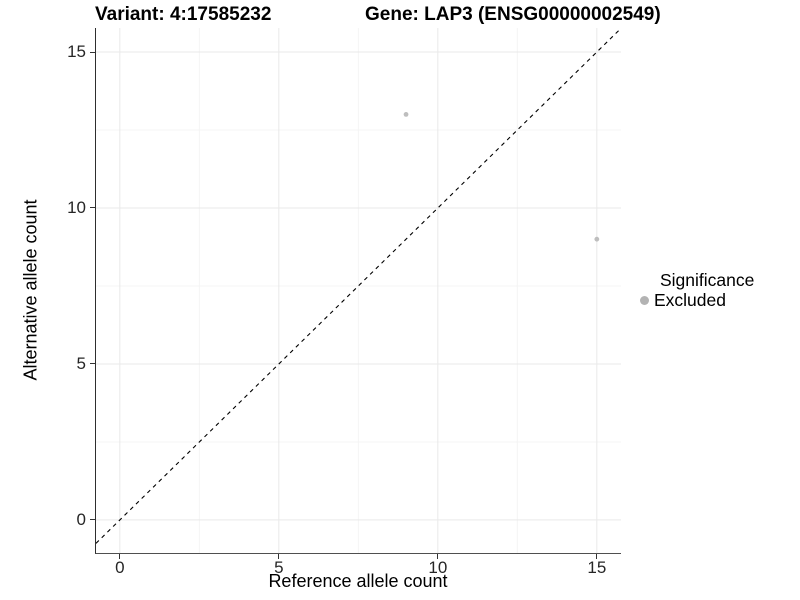  Describe the element at coordinates (597, 567) in the screenshot. I see `x-tick-label: 15` at that location.